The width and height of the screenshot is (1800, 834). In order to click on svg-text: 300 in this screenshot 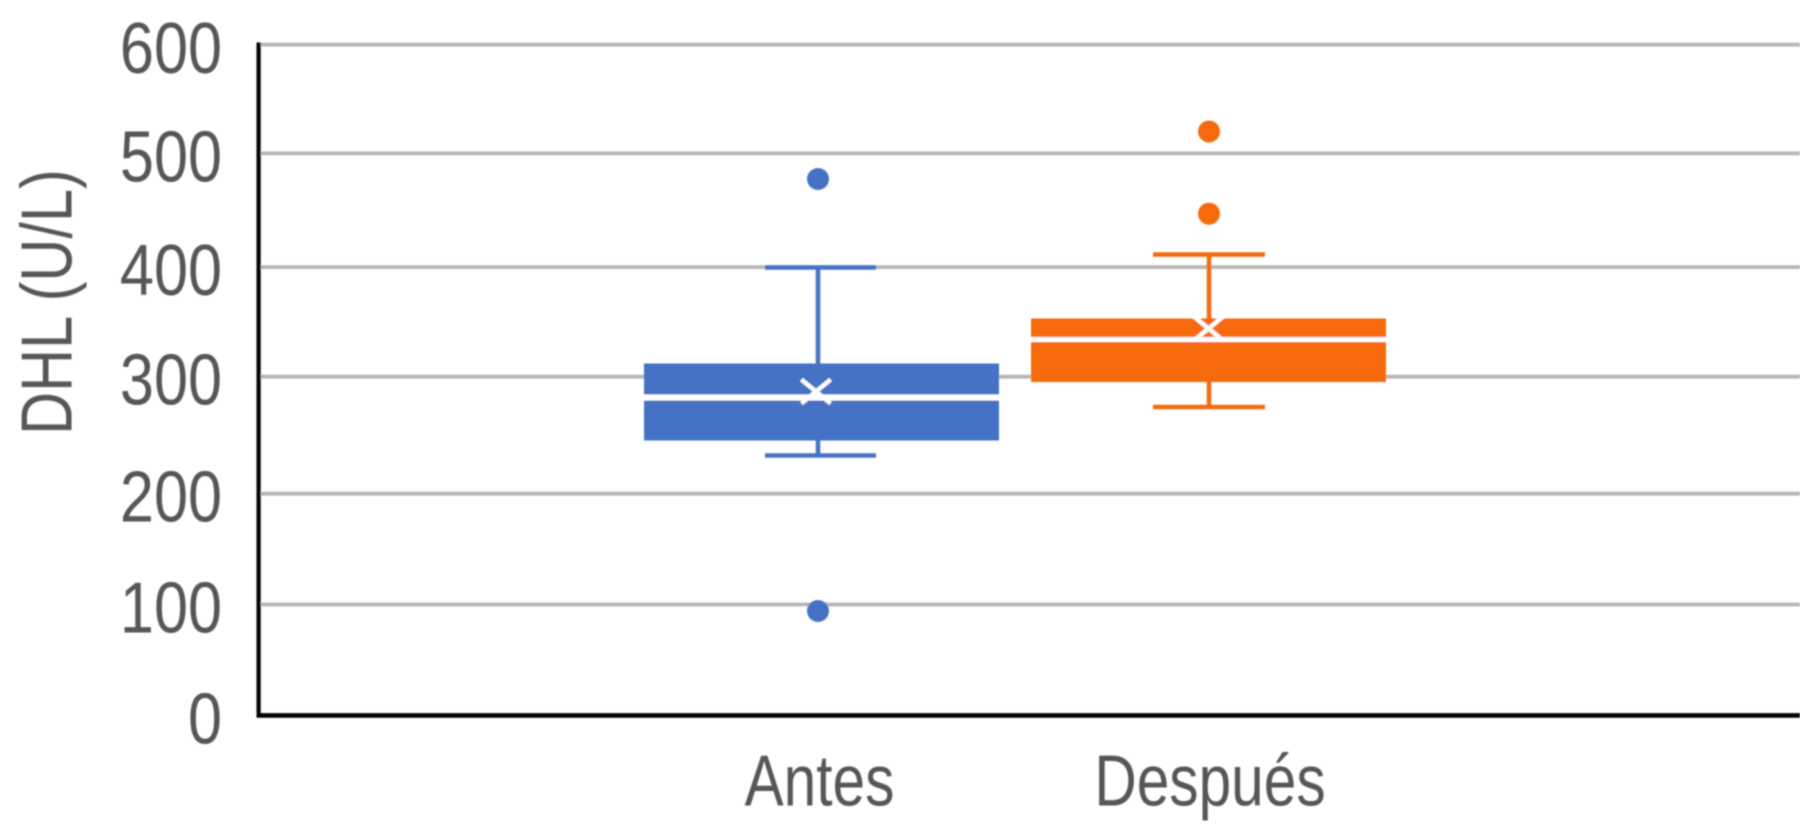, I will do `click(171, 381)`.